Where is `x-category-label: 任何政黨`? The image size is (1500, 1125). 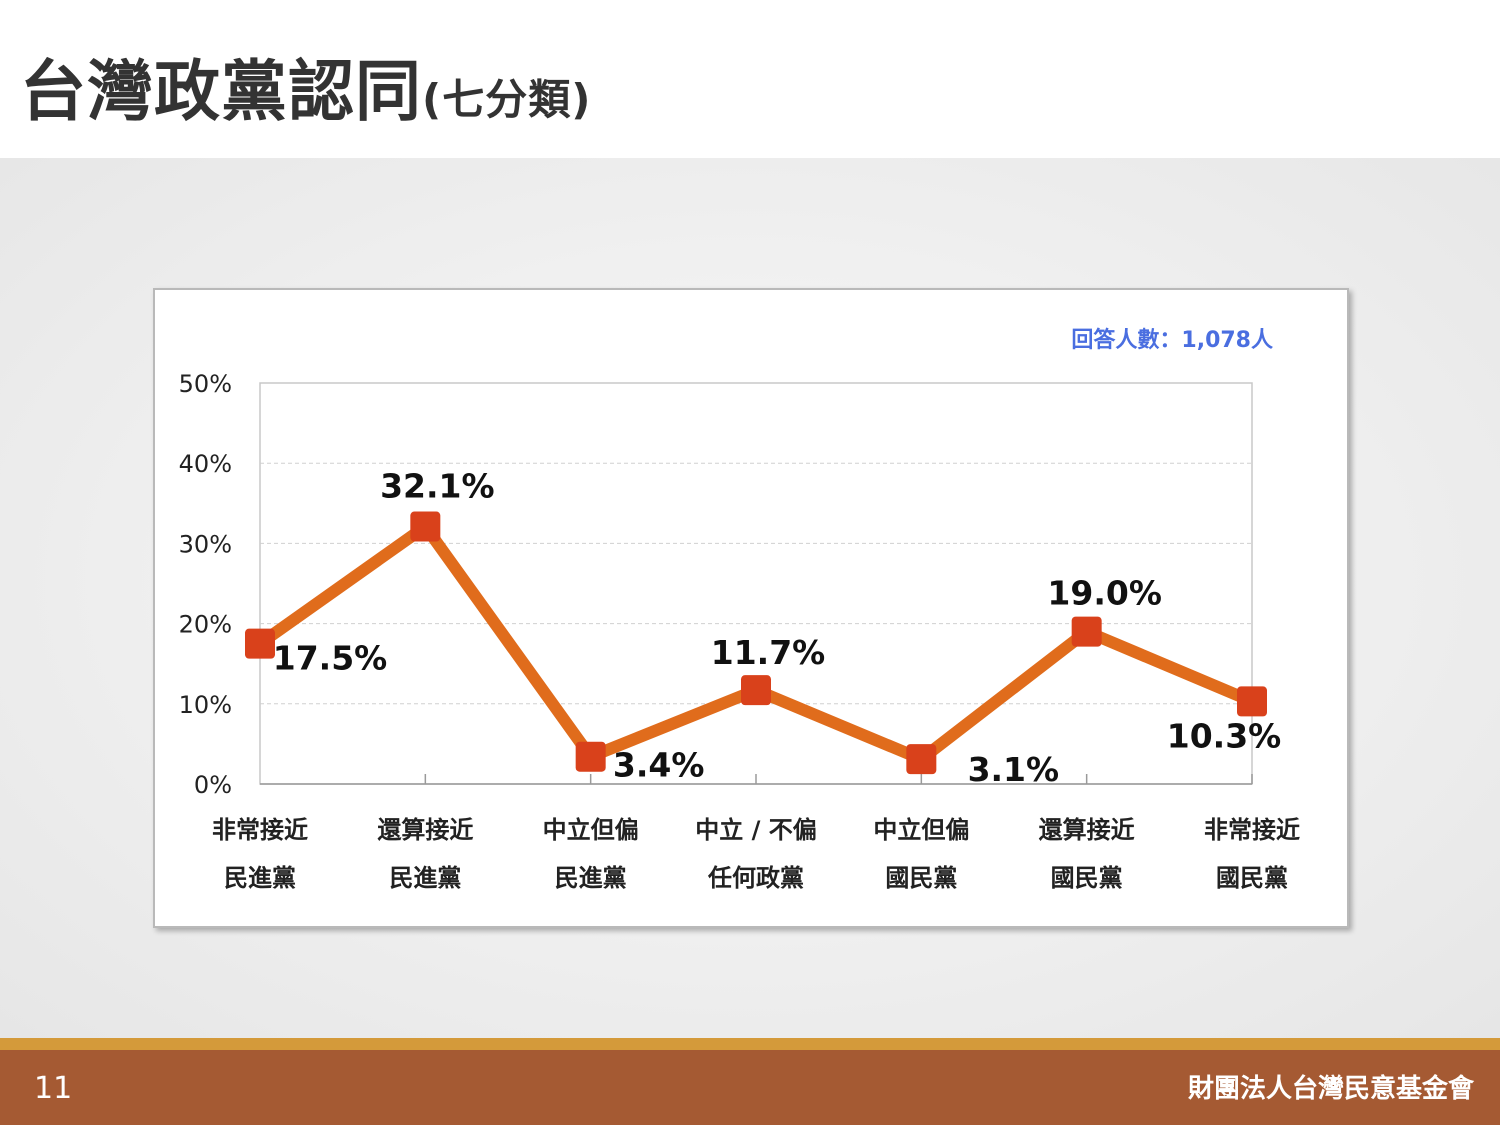 x-category-label: 任何政黨 is located at coordinates (755, 878).